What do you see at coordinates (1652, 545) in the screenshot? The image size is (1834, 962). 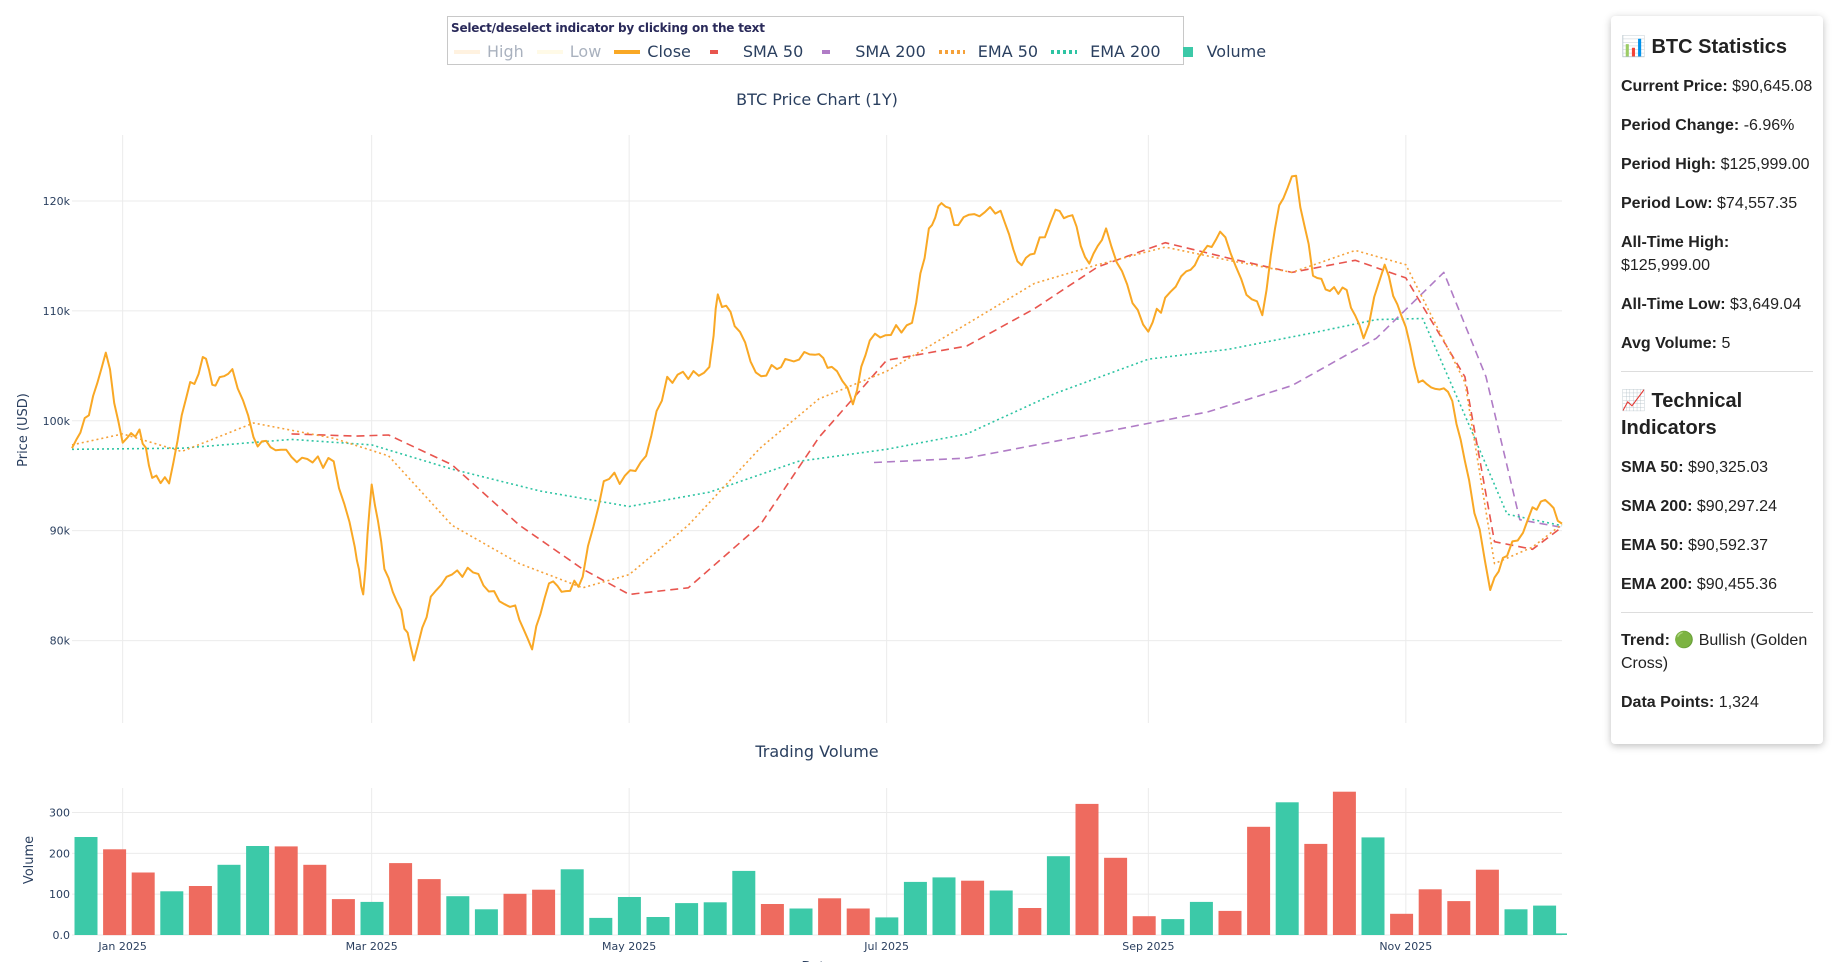 I see `stat-label: EMA 50:` at bounding box center [1652, 545].